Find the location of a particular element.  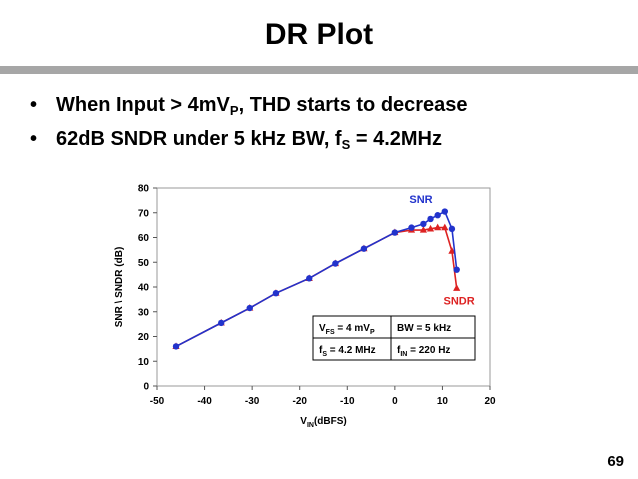

x-tick-label: -10 is located at coordinates (347, 401).